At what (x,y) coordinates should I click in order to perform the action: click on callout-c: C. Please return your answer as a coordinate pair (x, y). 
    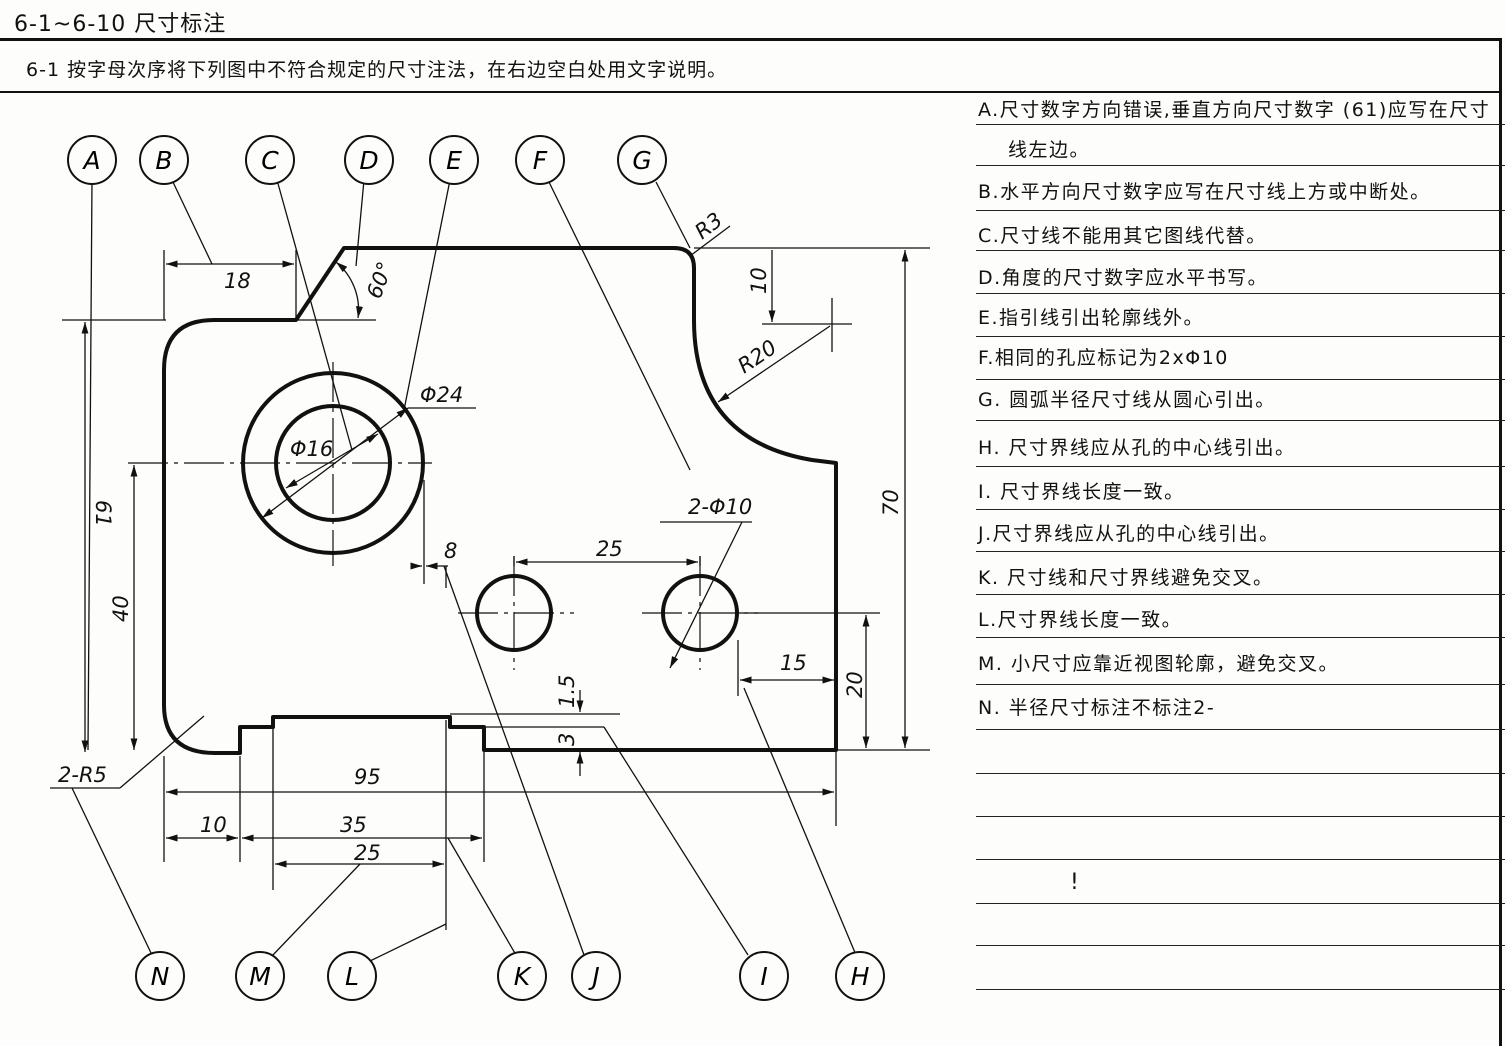
    Looking at the image, I should click on (270, 160).